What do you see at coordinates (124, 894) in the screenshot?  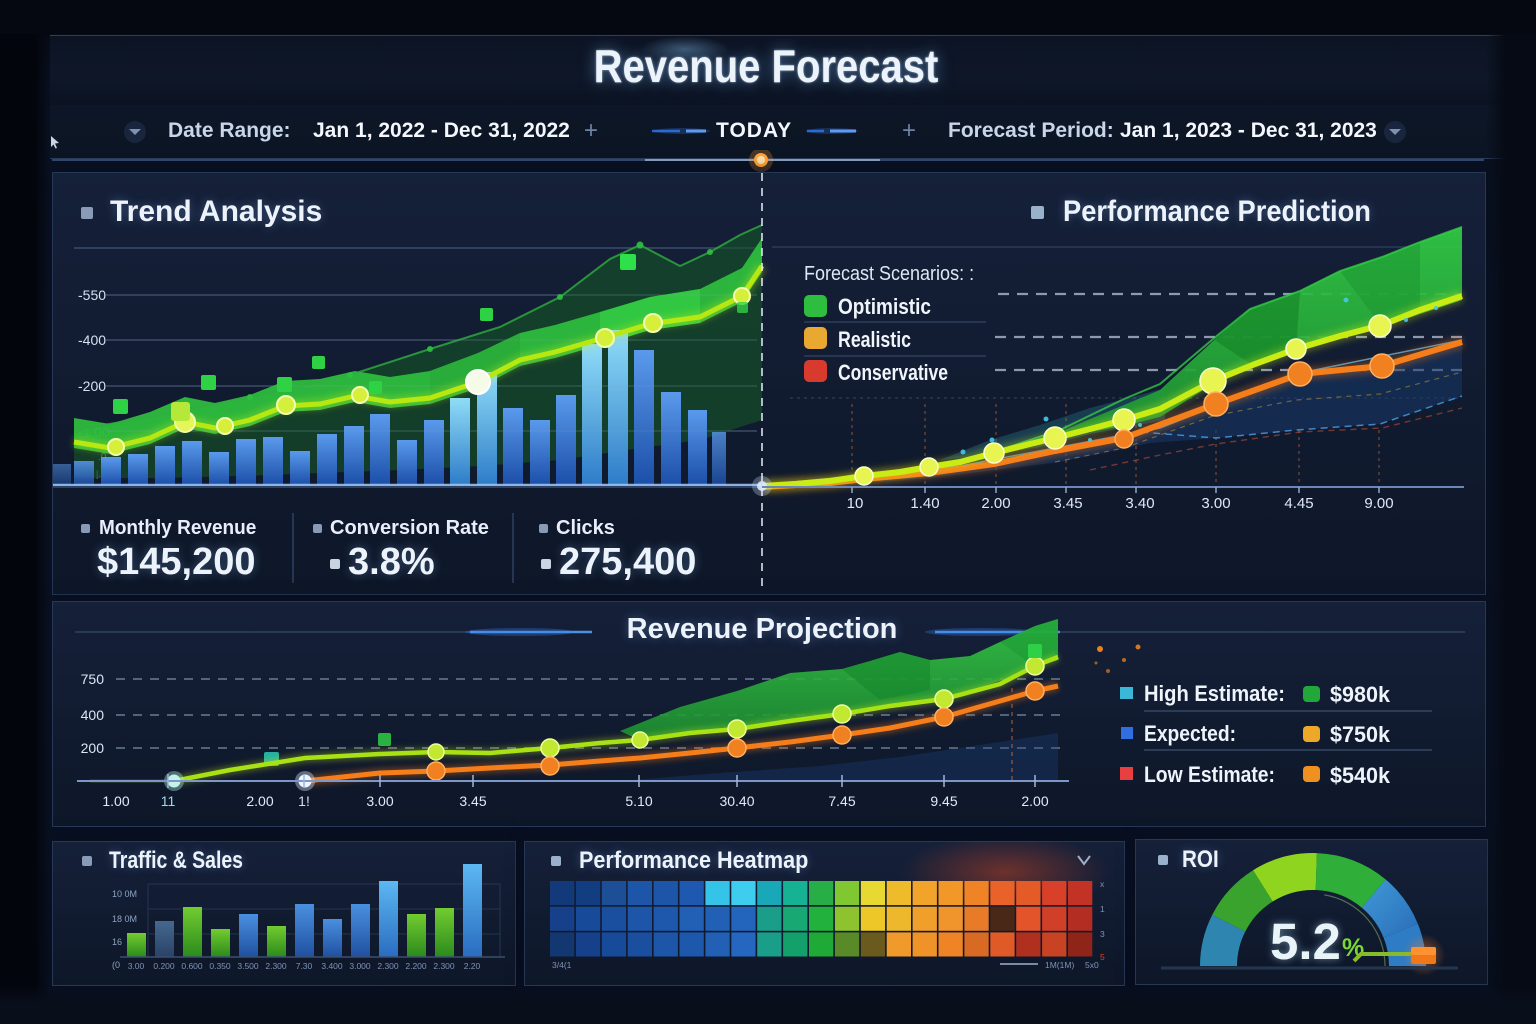 I see `svg-text: 10 0M` at bounding box center [124, 894].